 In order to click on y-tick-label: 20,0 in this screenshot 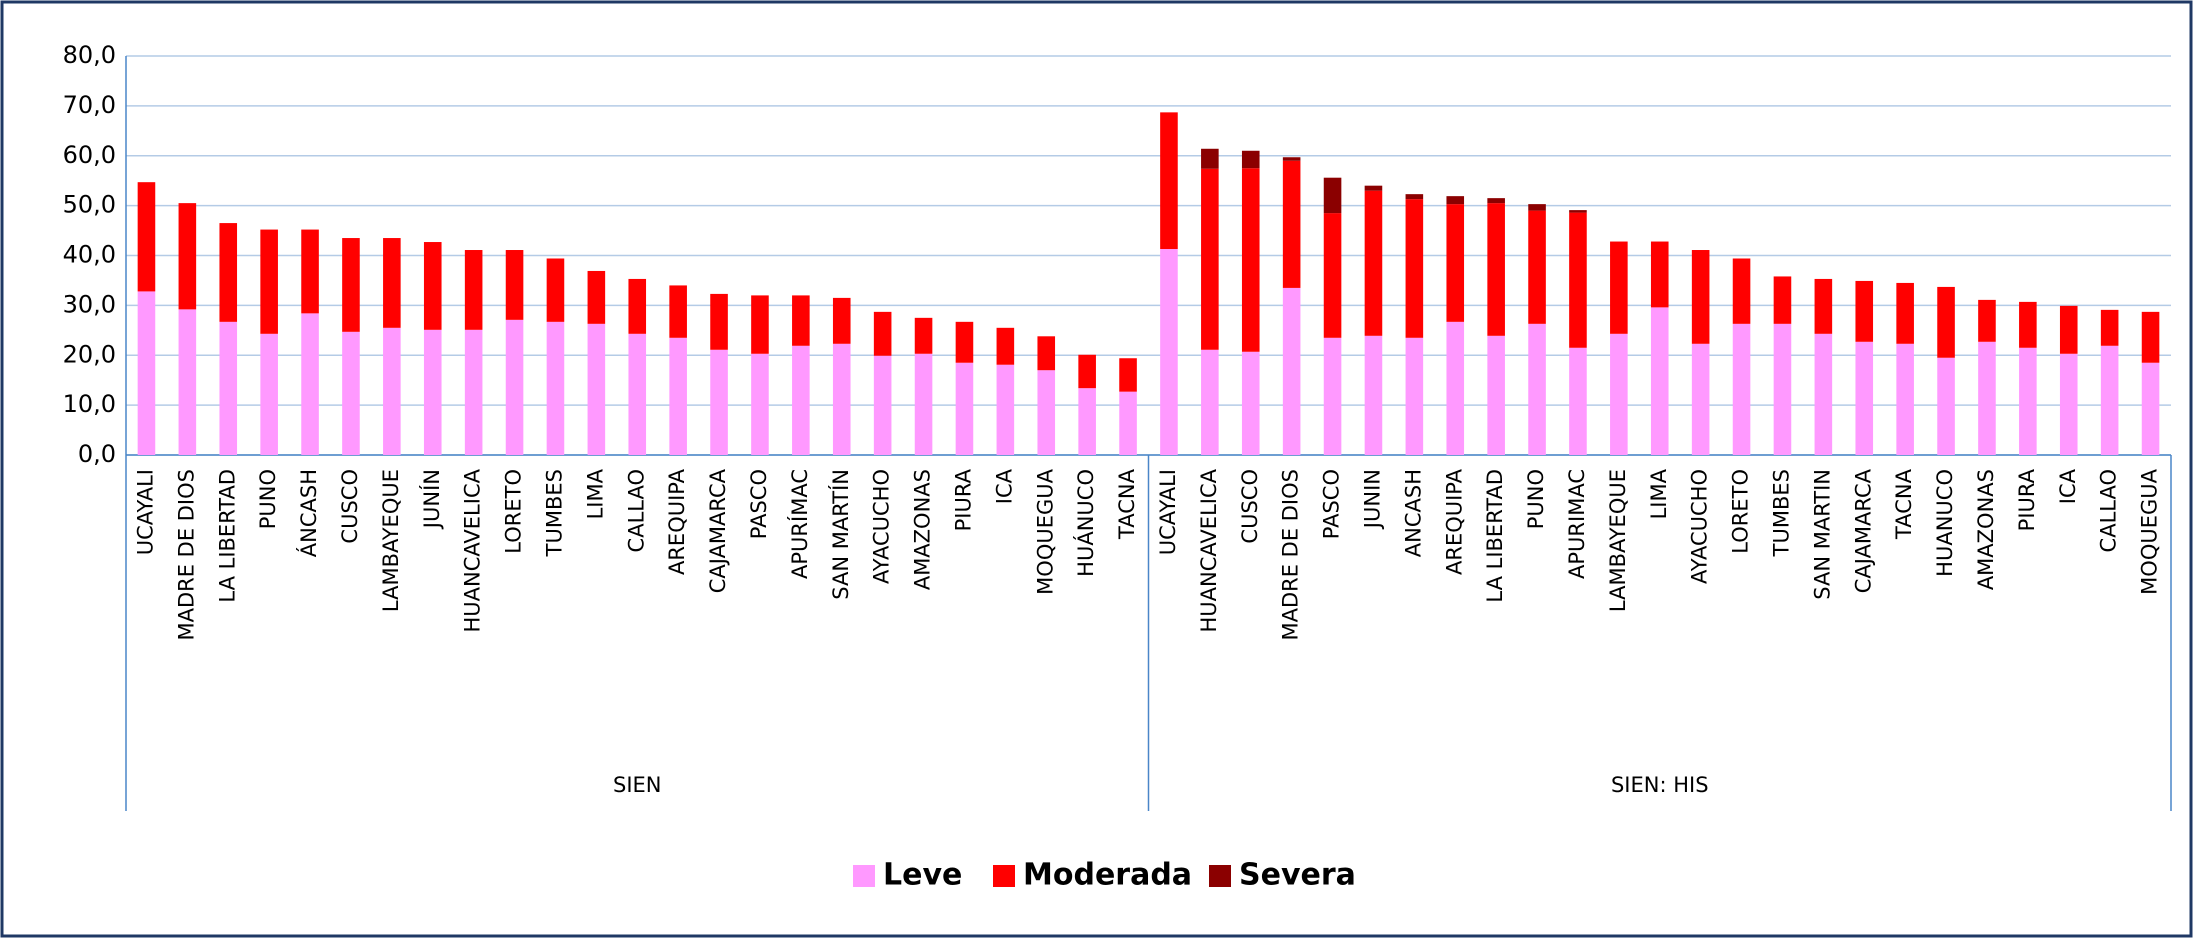, I will do `click(89, 354)`.